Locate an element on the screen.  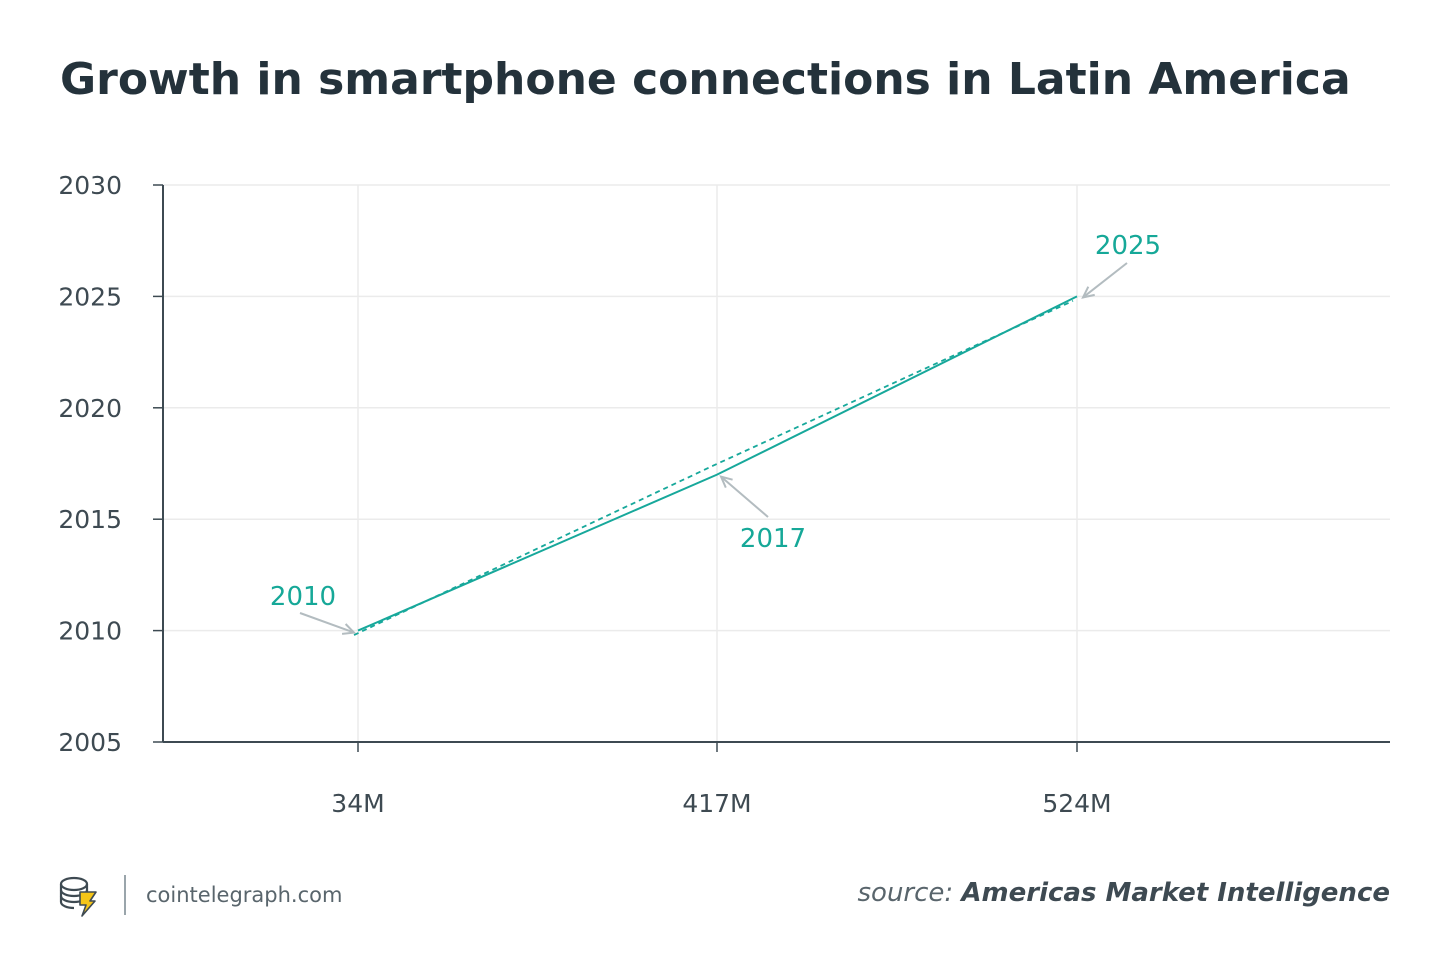
annotation-2025: 2025 is located at coordinates (1121, 265).